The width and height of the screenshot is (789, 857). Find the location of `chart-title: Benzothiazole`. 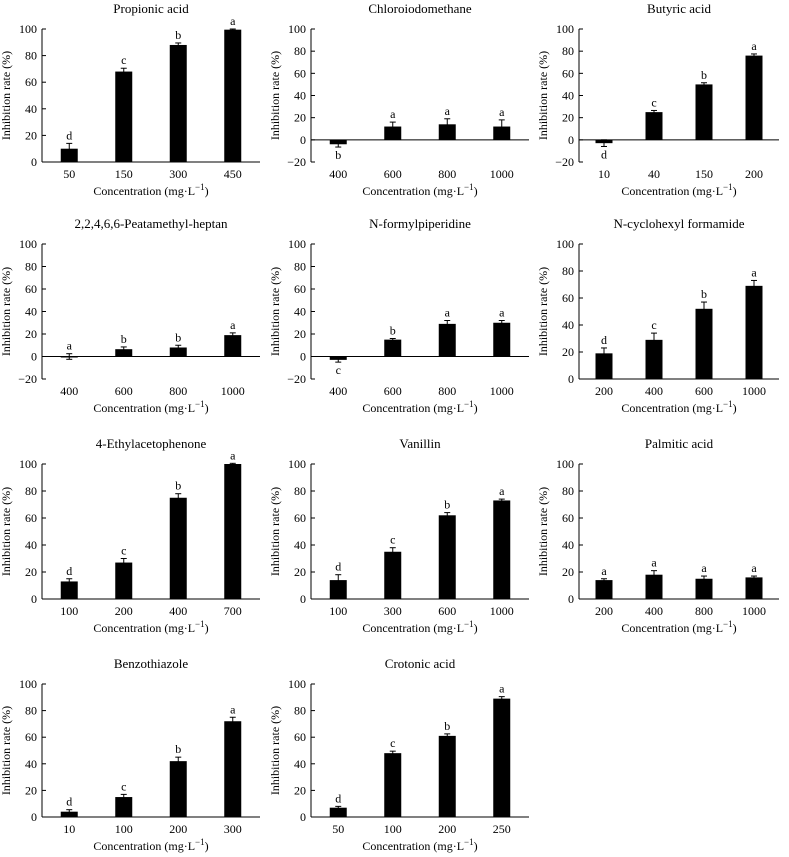

chart-title: Benzothiazole is located at coordinates (151, 663).